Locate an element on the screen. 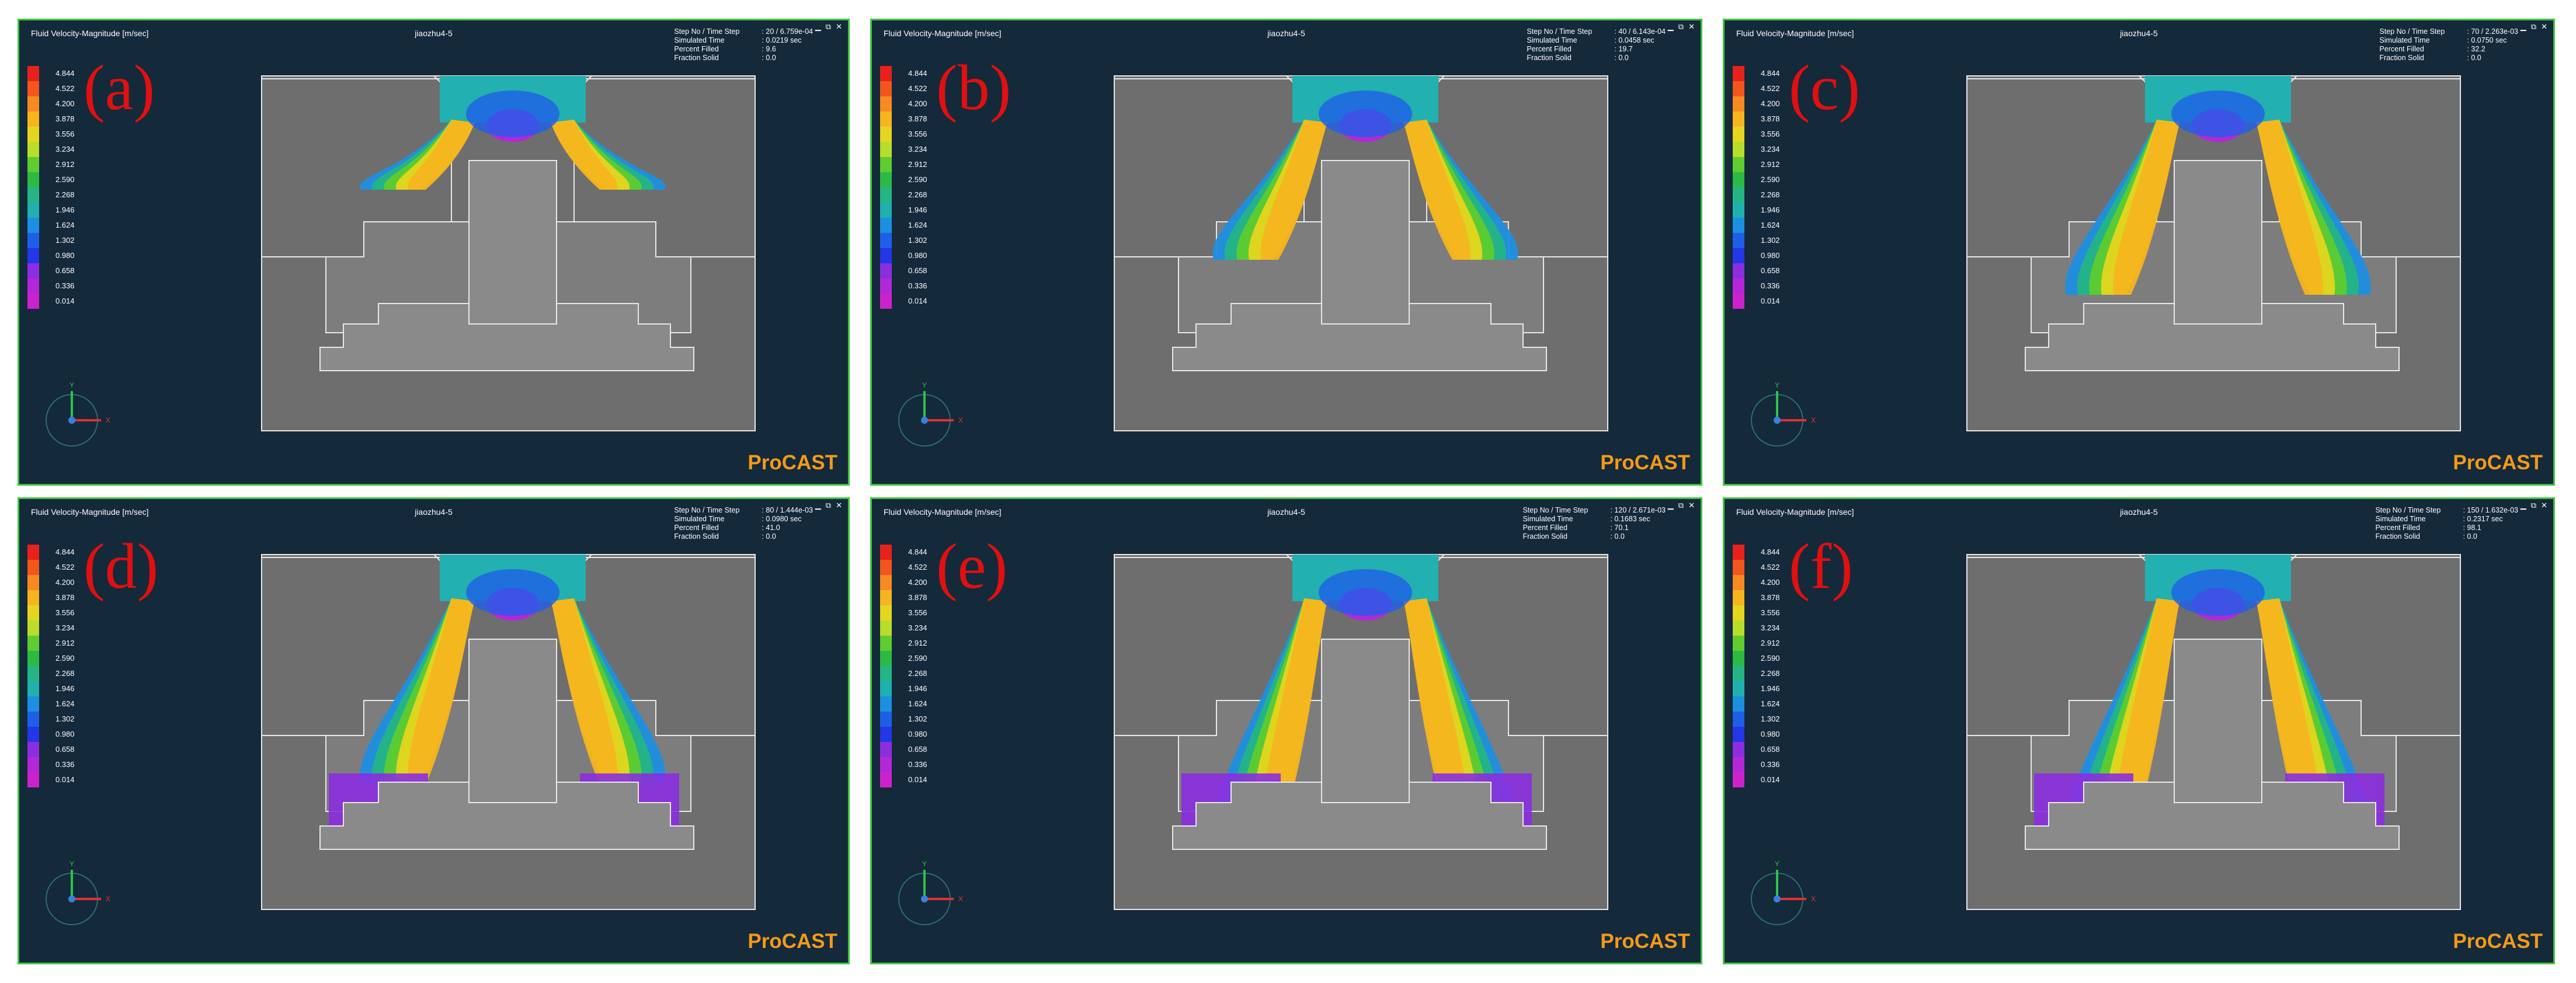 The height and width of the screenshot is (983, 2576). fluid-plume-left is located at coordinates (441, 691).